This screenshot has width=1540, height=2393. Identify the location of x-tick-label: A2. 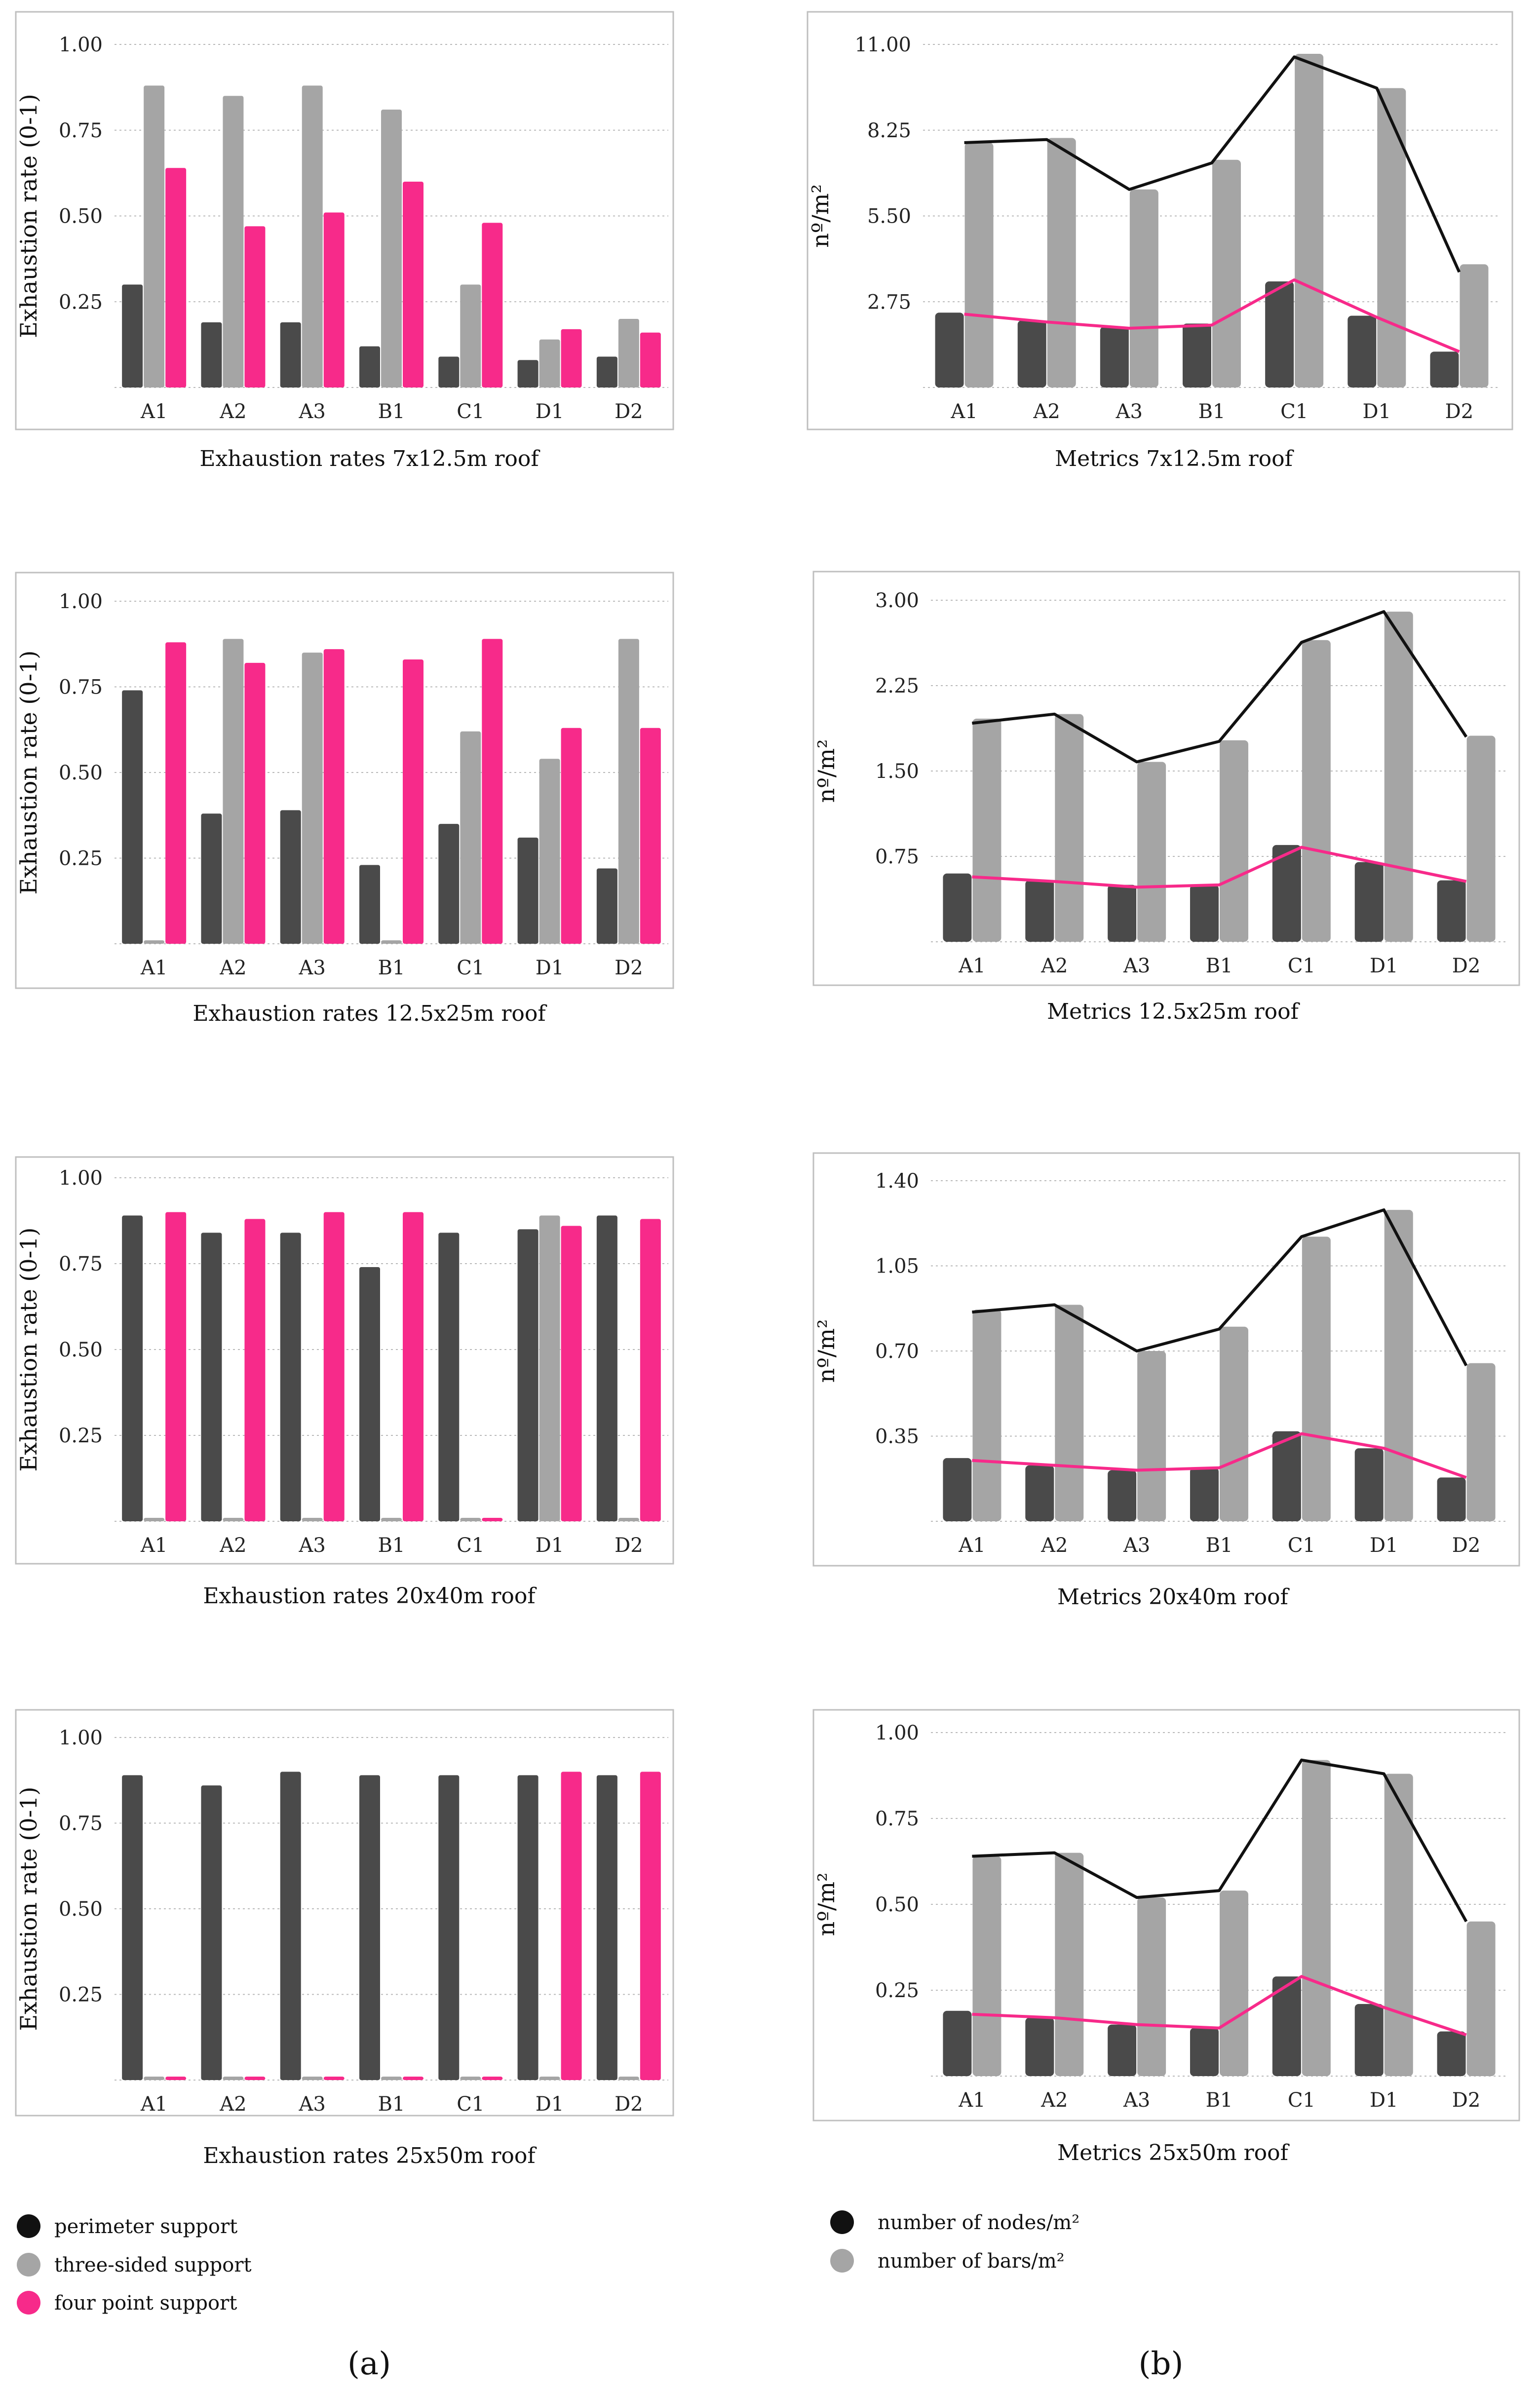
(232, 2104).